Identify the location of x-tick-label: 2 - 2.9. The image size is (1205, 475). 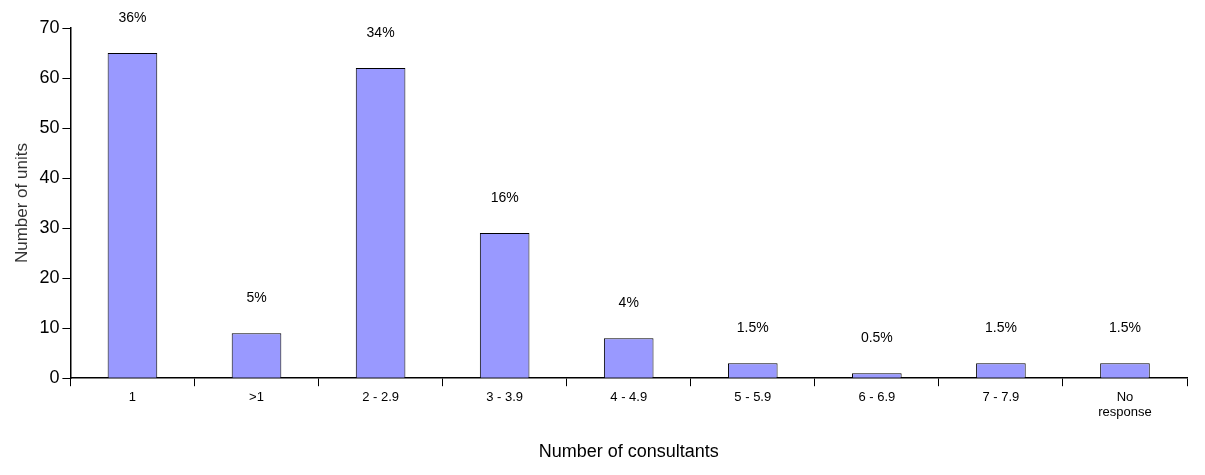
(381, 396).